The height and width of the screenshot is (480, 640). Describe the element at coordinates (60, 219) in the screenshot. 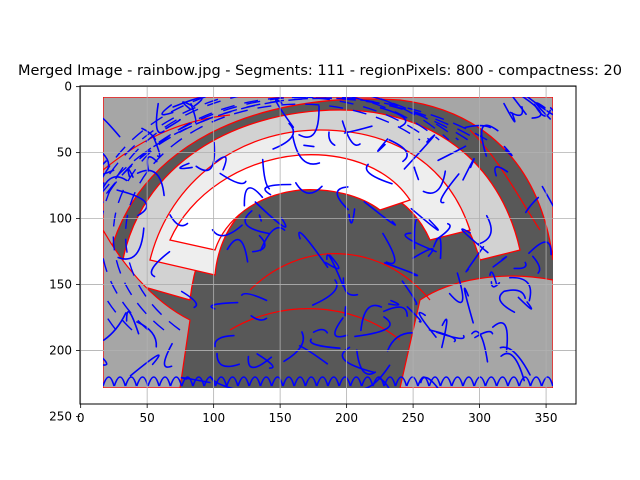

I see `y-tick-label: 100` at that location.